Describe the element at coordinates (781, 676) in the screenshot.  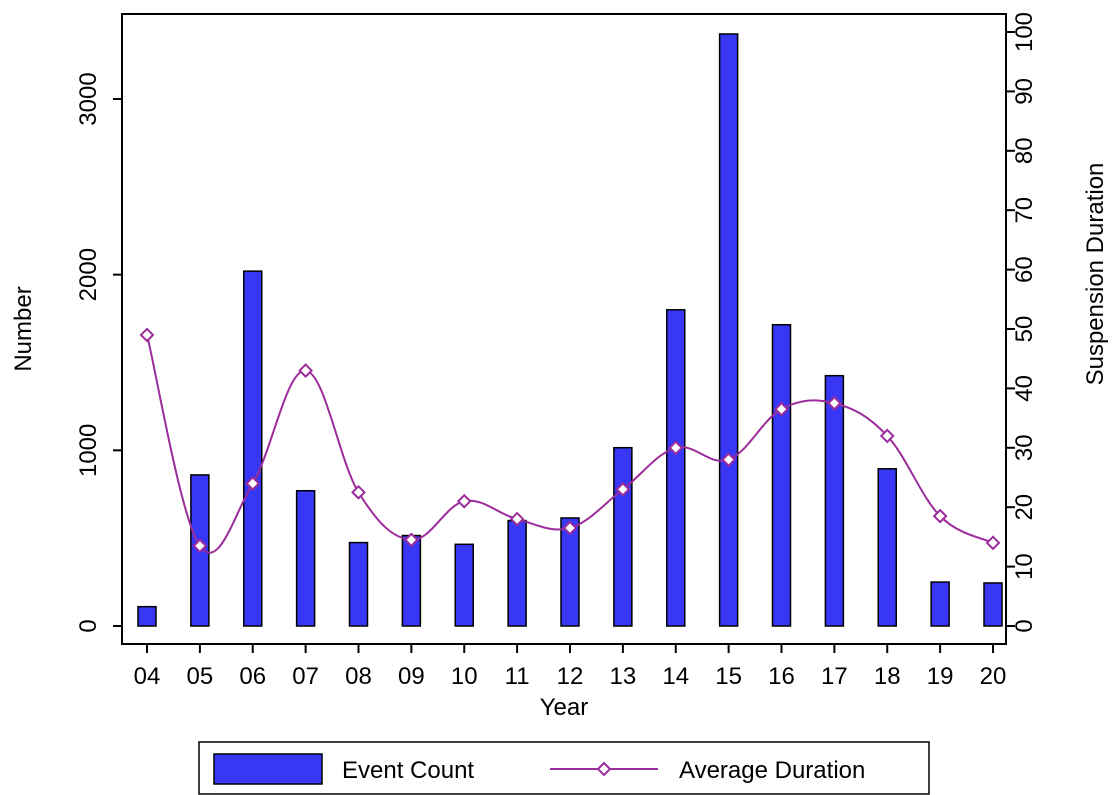
I see `x-tick-label: 16` at that location.